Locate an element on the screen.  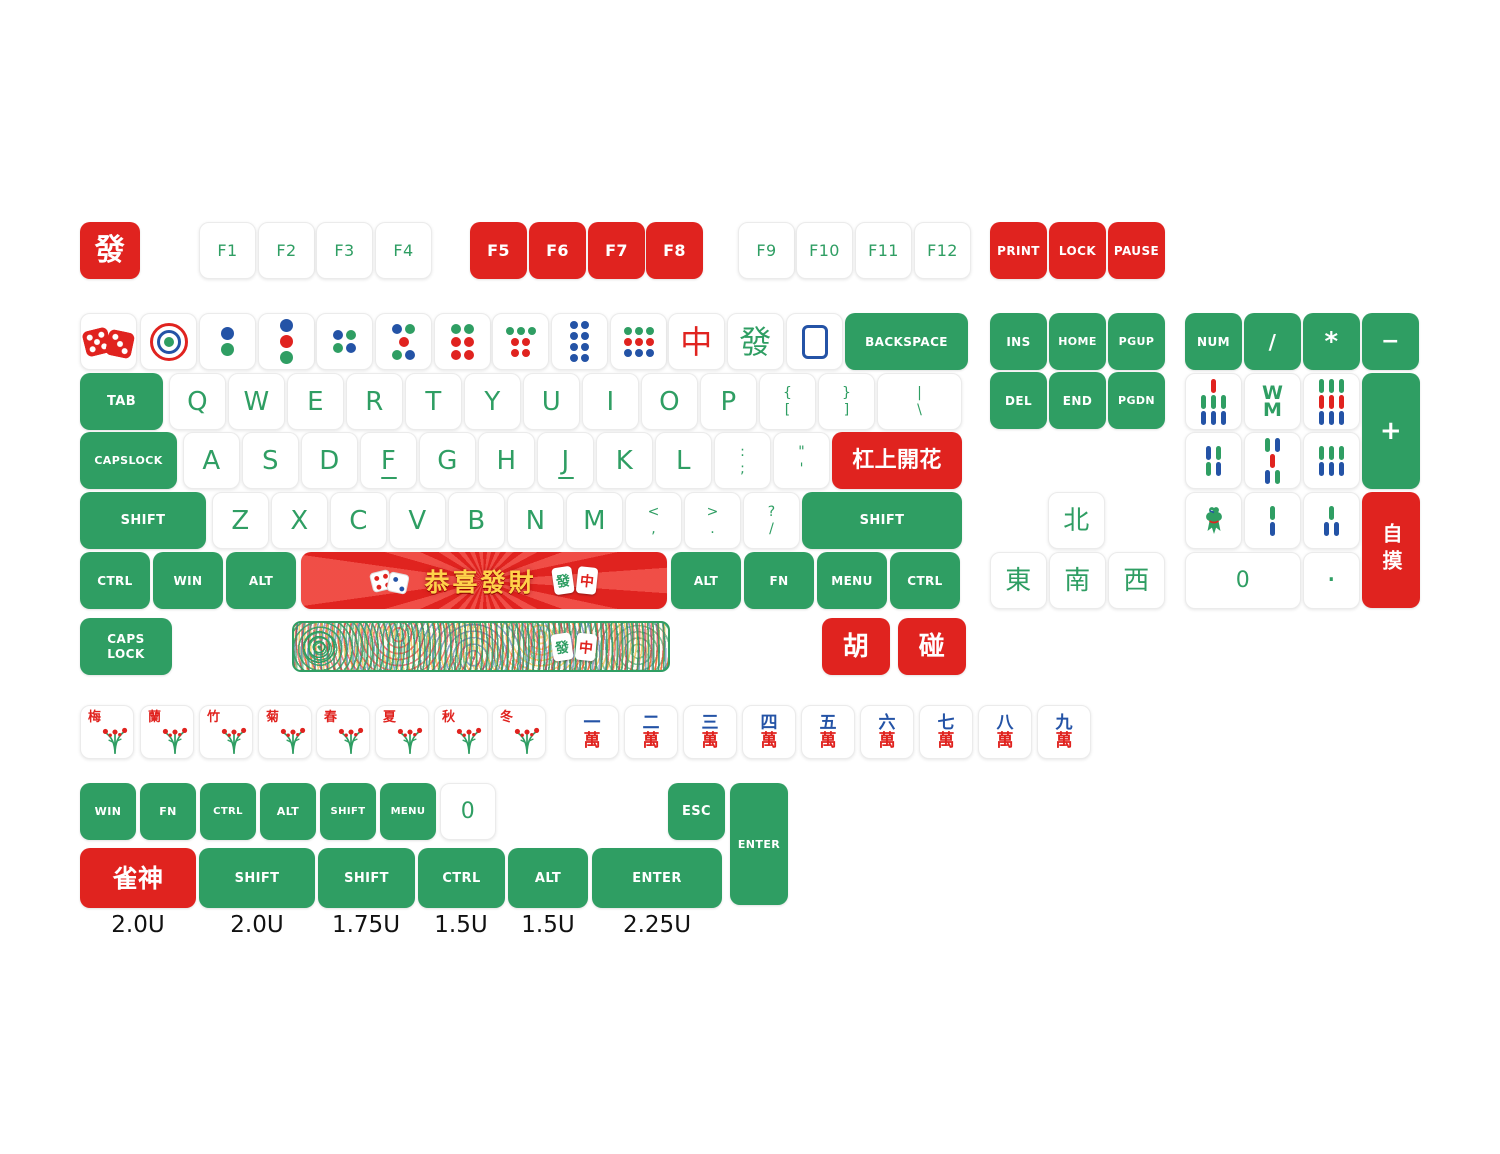
key-label: * is located at coordinates (1331, 341).